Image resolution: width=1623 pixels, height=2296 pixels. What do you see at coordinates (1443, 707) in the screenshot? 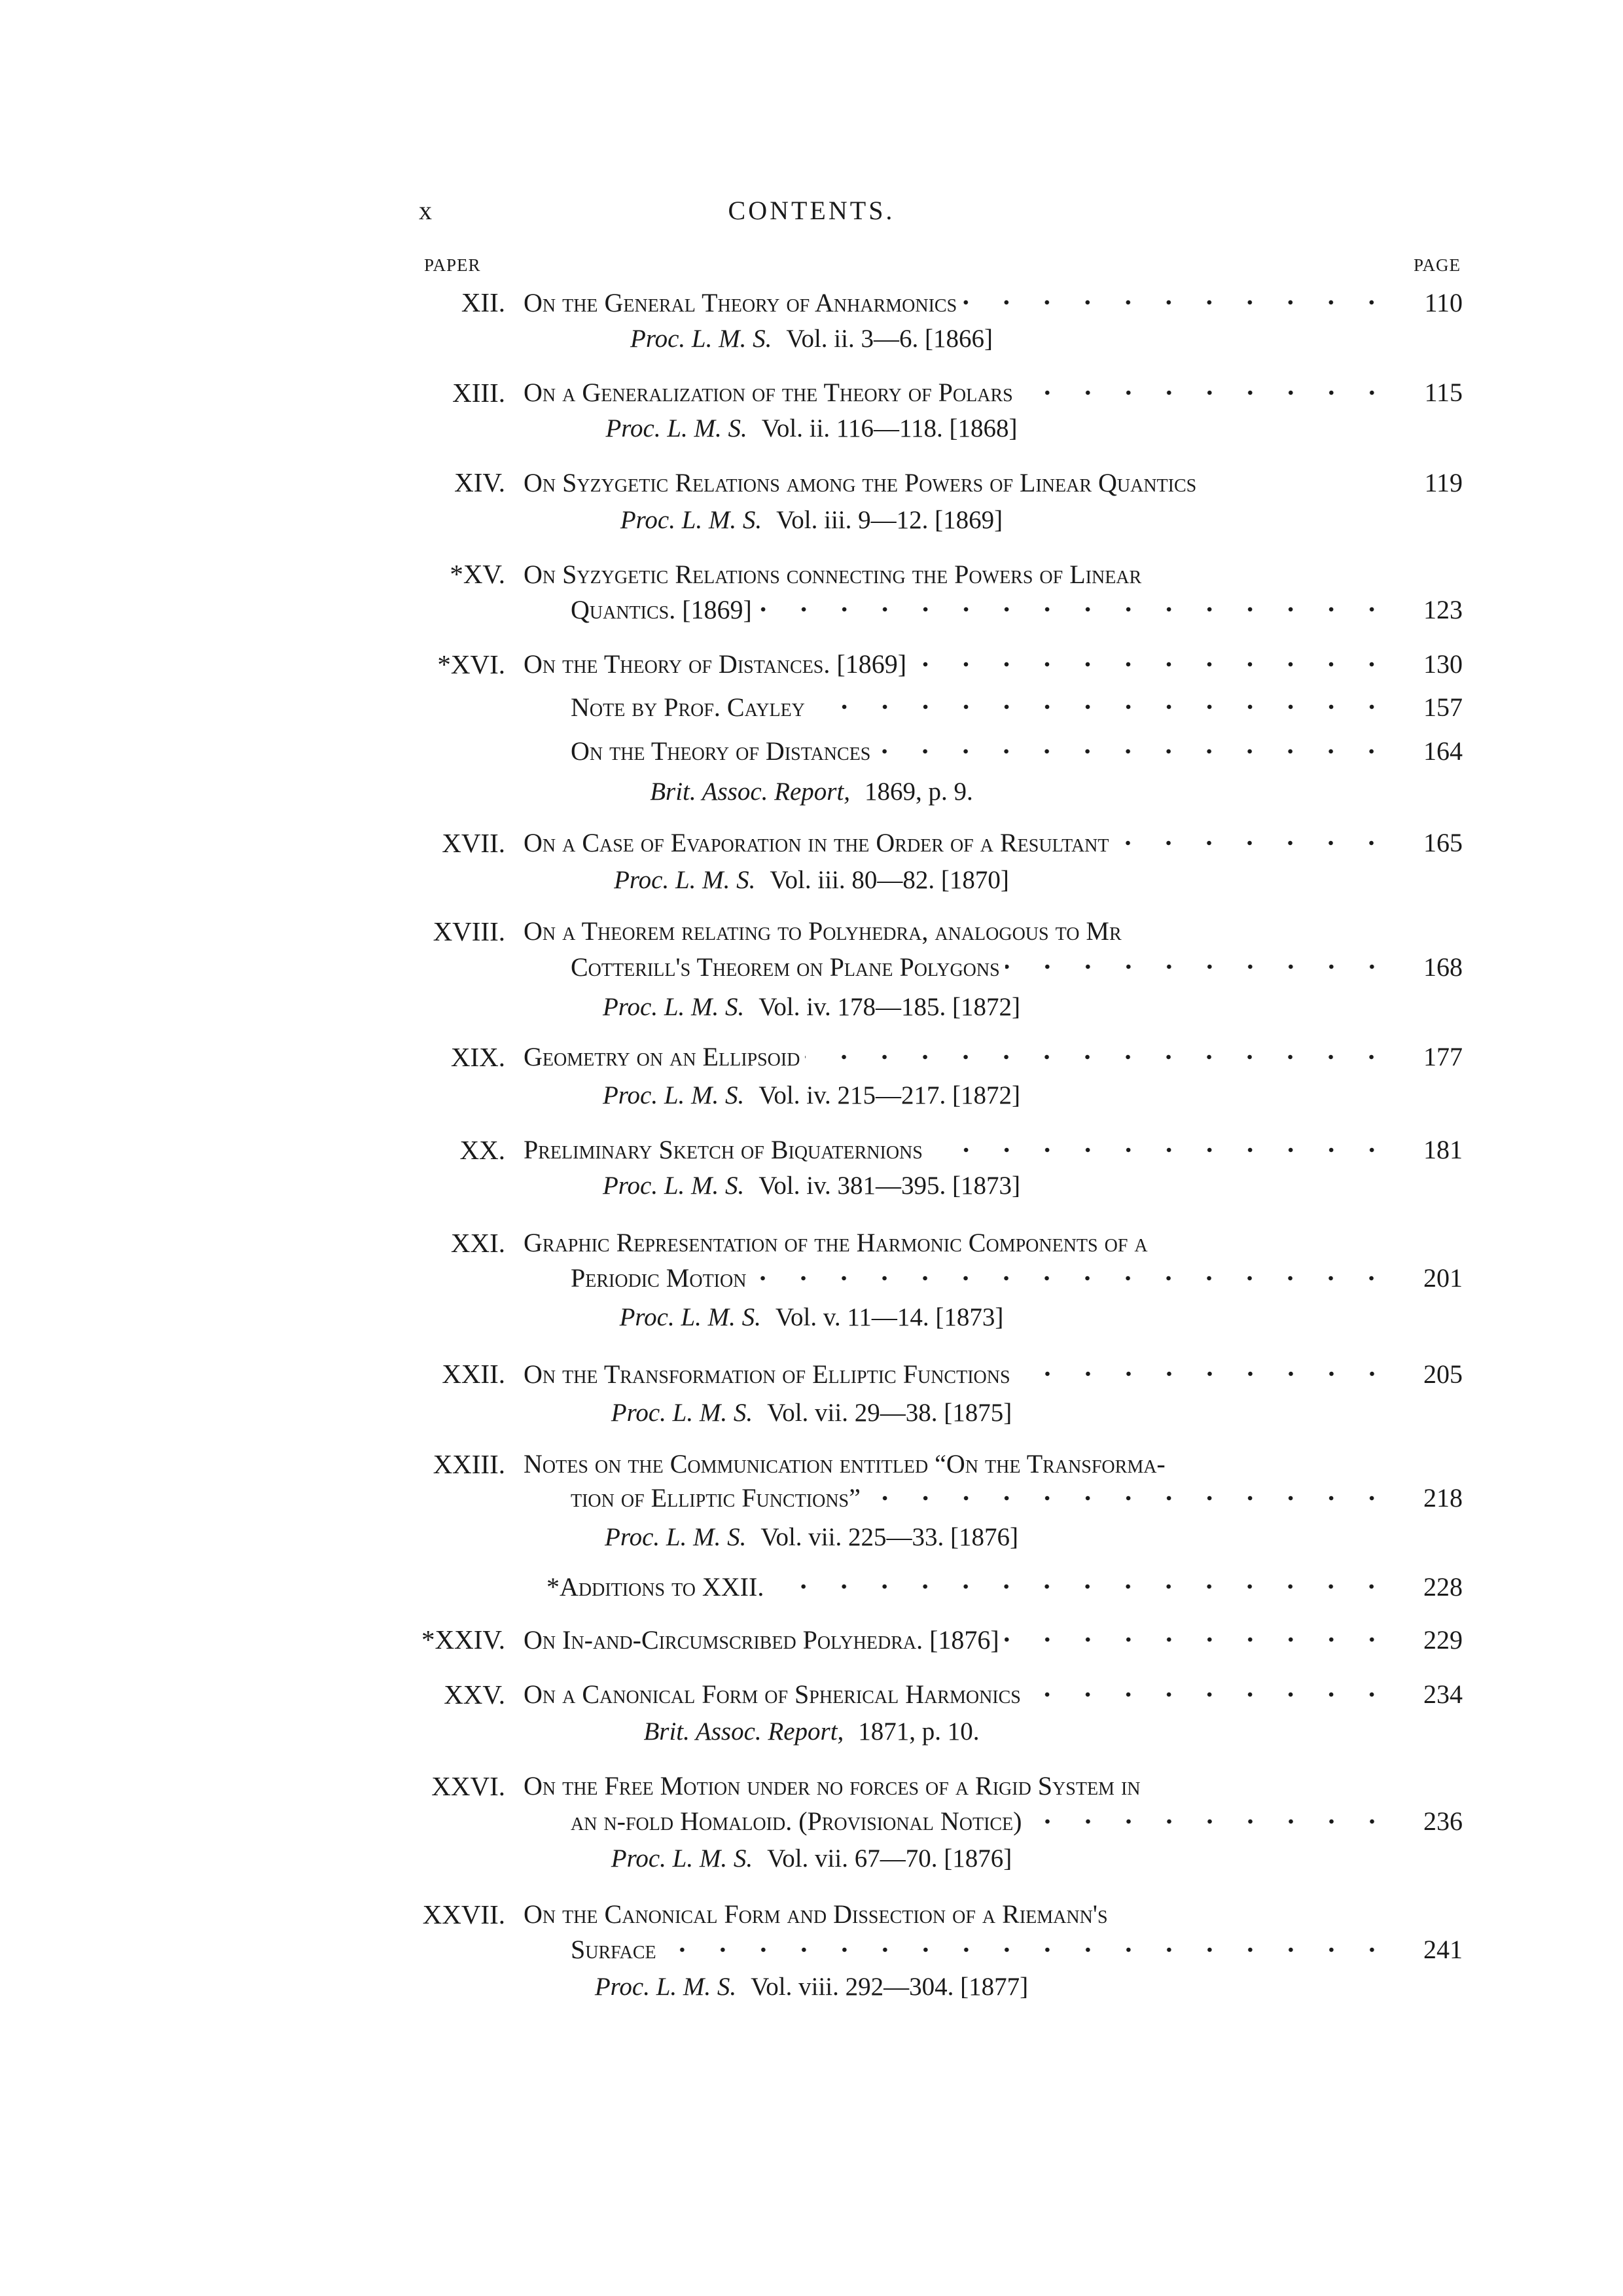
I see `page-number: 157` at bounding box center [1443, 707].